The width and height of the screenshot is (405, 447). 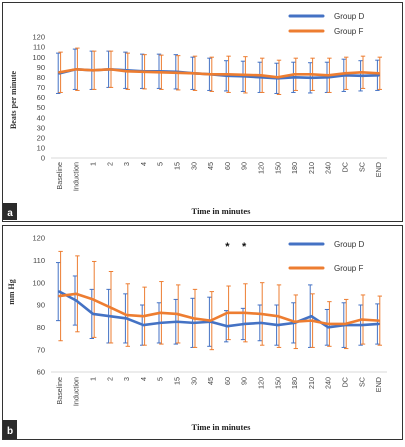 What do you see at coordinates (38, 57) in the screenshot?
I see `panel-a-y-tick-label: 100` at bounding box center [38, 57].